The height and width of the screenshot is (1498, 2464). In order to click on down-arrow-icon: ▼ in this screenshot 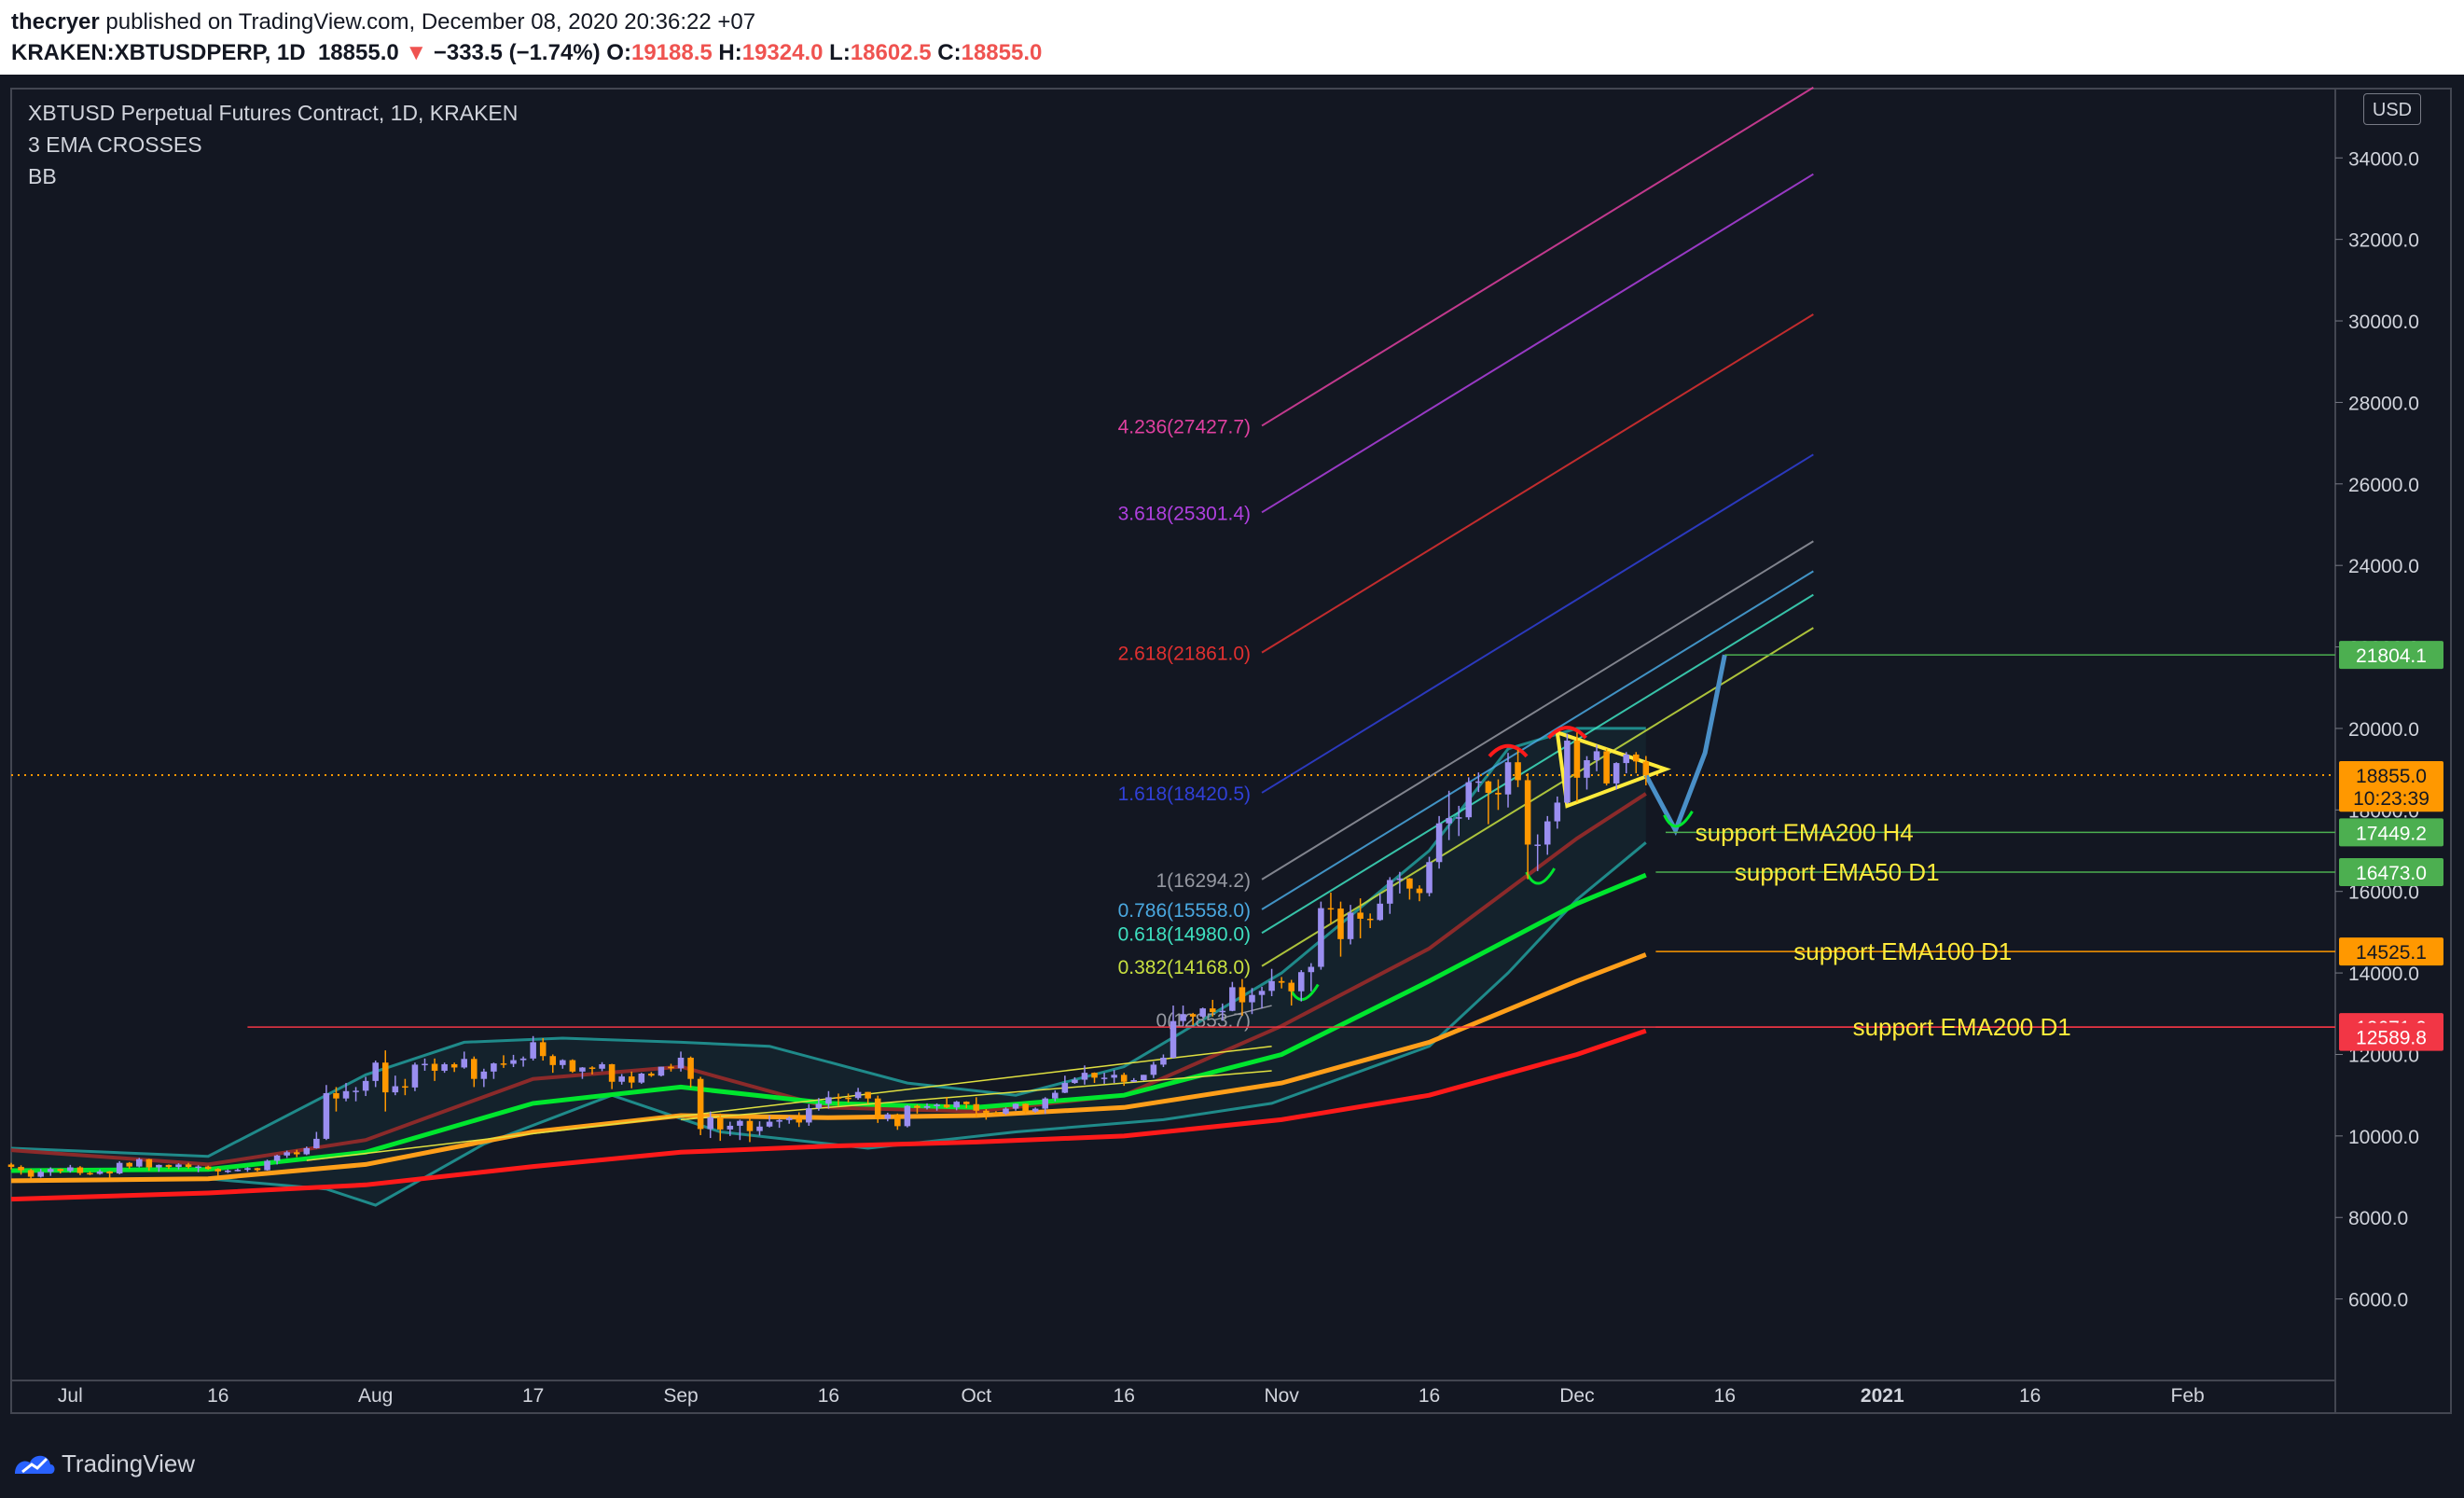, I will do `click(417, 52)`.